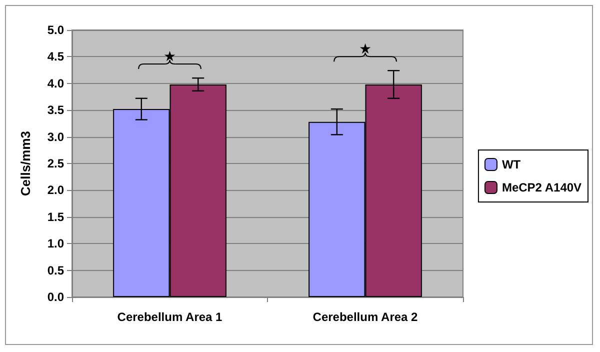 This screenshot has width=600, height=352. Describe the element at coordinates (170, 317) in the screenshot. I see `x-tick-label: Cerebellum Area 1` at that location.